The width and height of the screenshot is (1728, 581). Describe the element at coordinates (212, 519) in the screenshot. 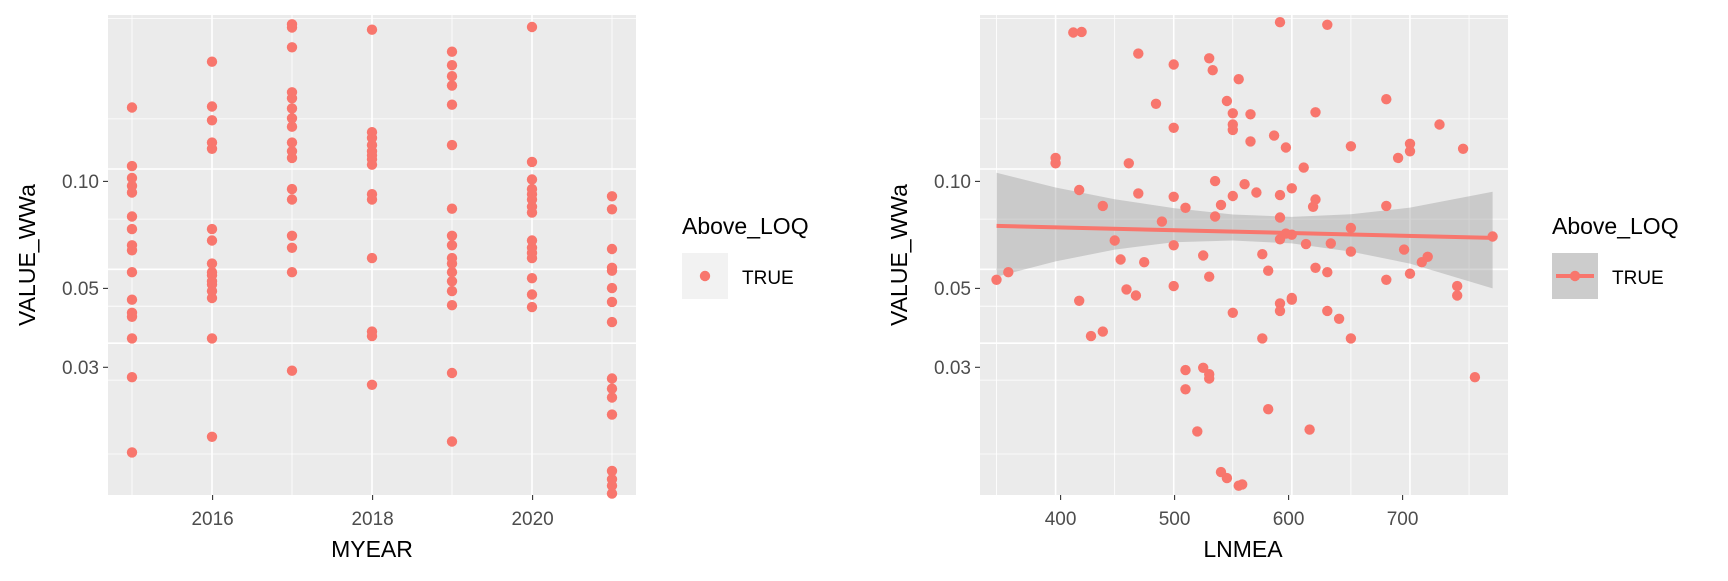

I see `left-x-tick-label: 2016` at that location.